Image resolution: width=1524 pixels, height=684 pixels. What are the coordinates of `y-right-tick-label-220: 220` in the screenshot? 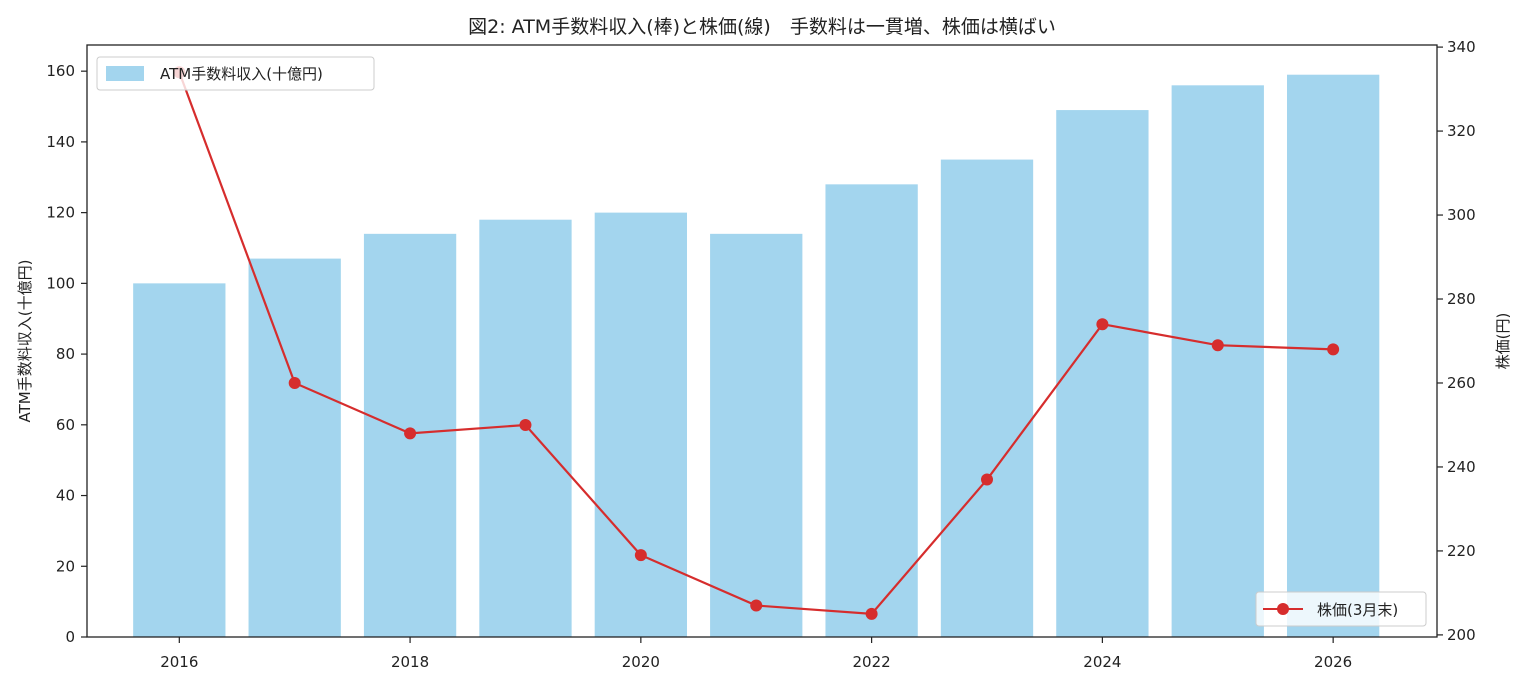 It's located at (1461, 551).